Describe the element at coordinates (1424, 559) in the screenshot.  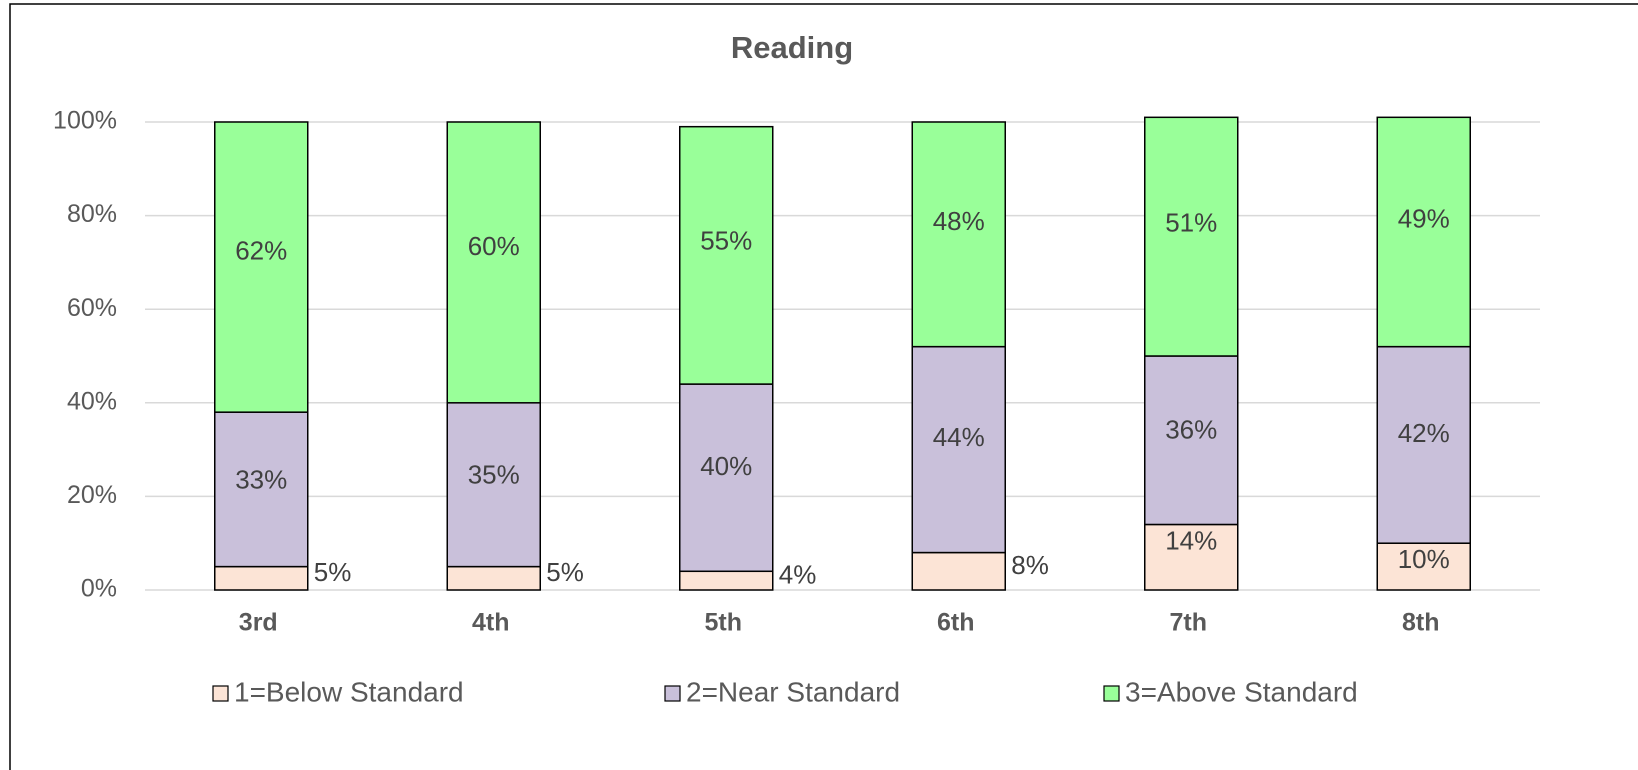
I see `data-label: 10%` at that location.